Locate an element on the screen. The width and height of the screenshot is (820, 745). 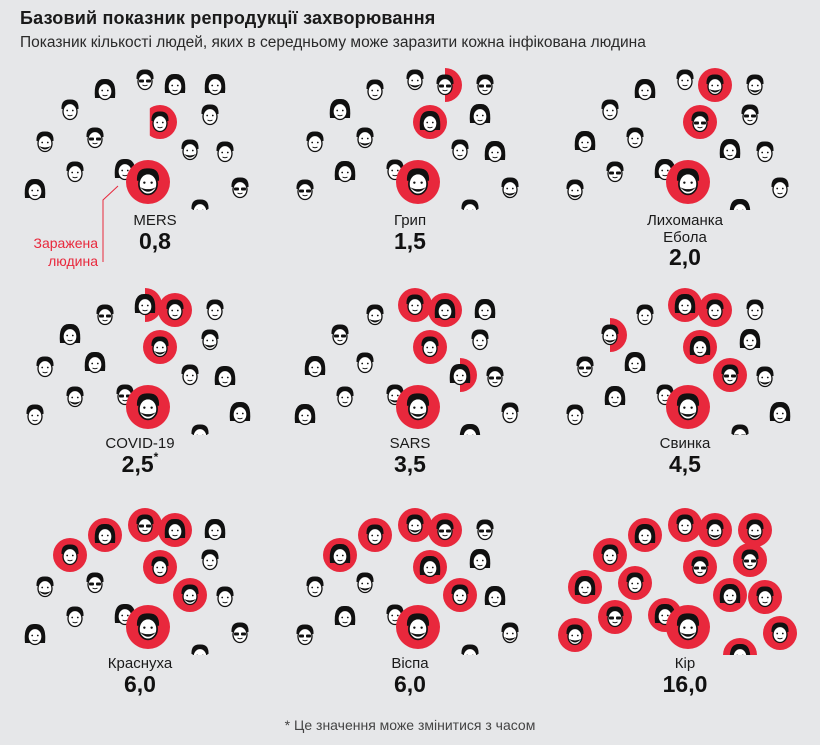
disease-panel-sars: SARS 3,5 is located at coordinates (420, 400).